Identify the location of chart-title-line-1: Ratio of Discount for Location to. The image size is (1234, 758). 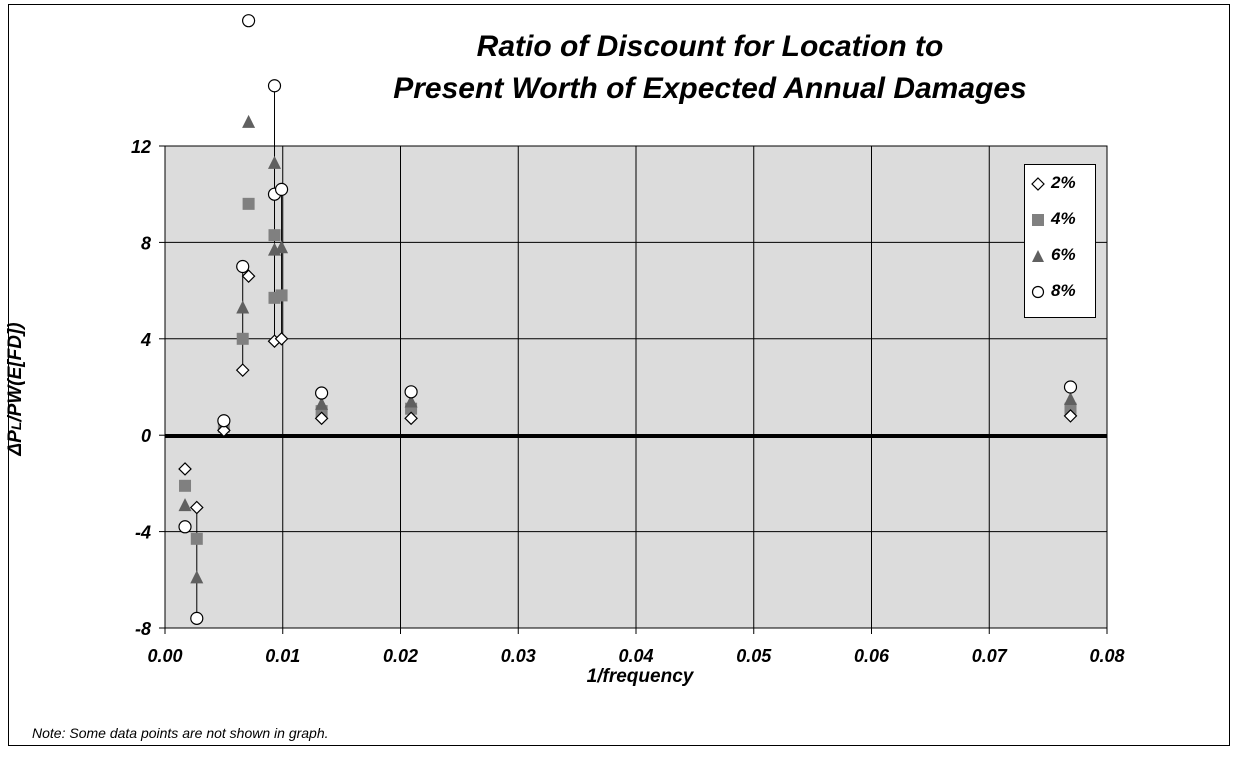
(710, 46).